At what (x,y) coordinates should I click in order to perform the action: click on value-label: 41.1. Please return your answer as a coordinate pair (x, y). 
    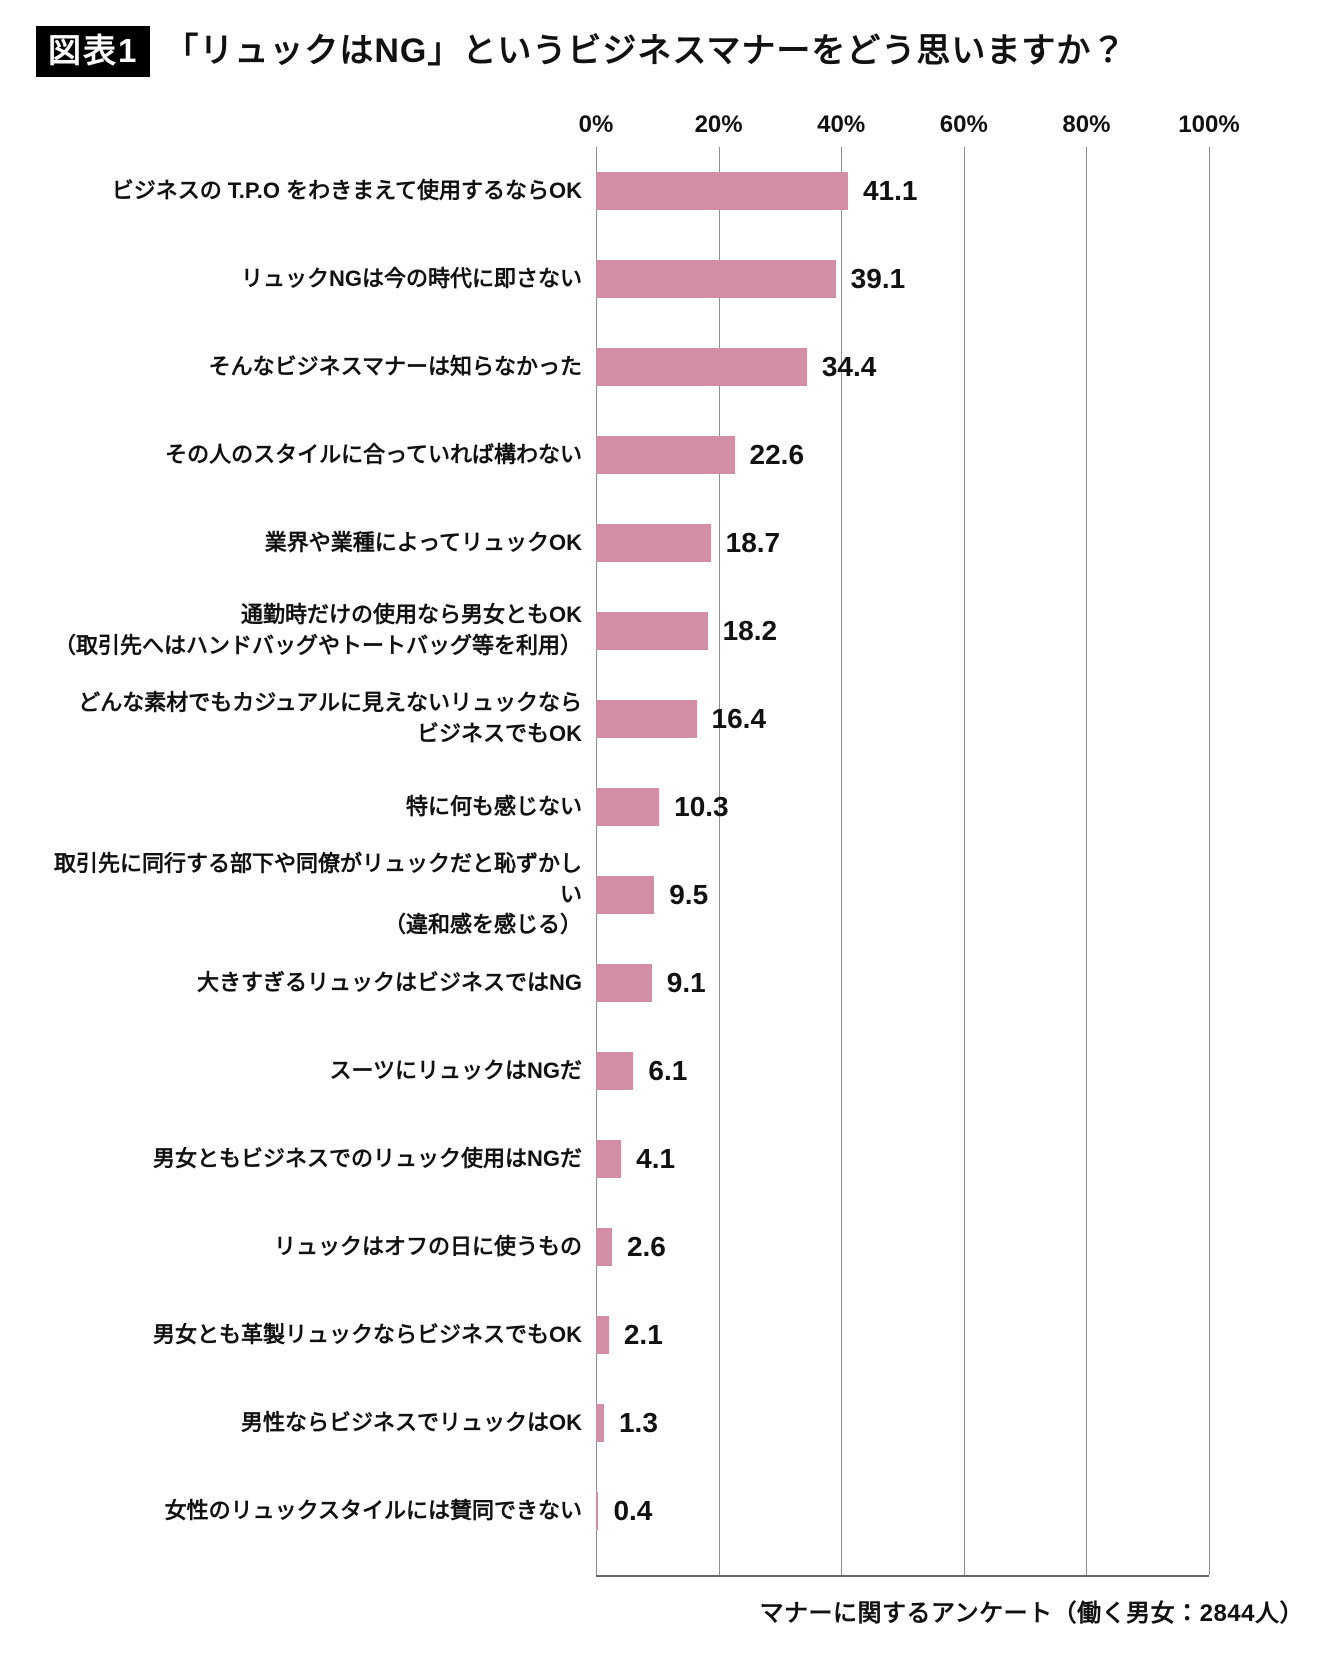
    Looking at the image, I should click on (890, 190).